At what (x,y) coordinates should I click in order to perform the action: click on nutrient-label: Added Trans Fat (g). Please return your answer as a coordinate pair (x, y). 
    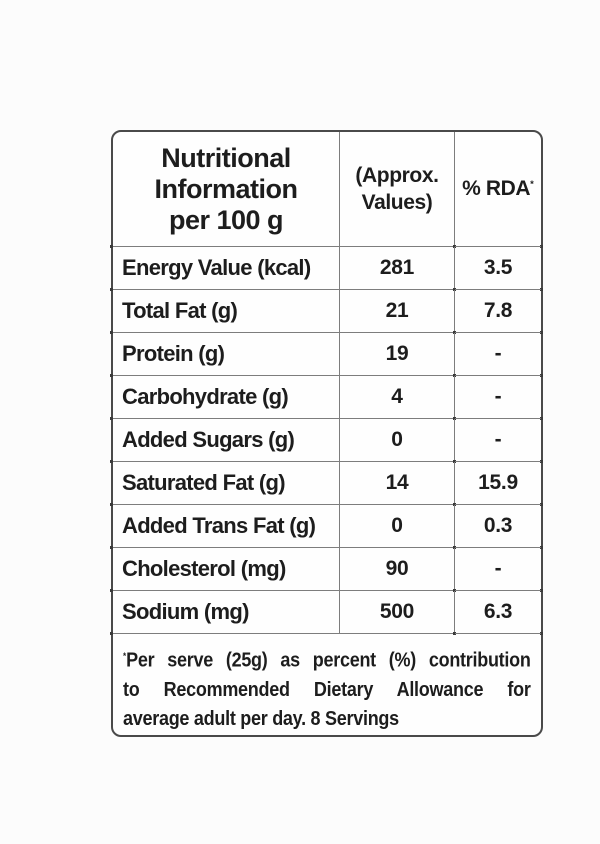
    Looking at the image, I should click on (219, 525).